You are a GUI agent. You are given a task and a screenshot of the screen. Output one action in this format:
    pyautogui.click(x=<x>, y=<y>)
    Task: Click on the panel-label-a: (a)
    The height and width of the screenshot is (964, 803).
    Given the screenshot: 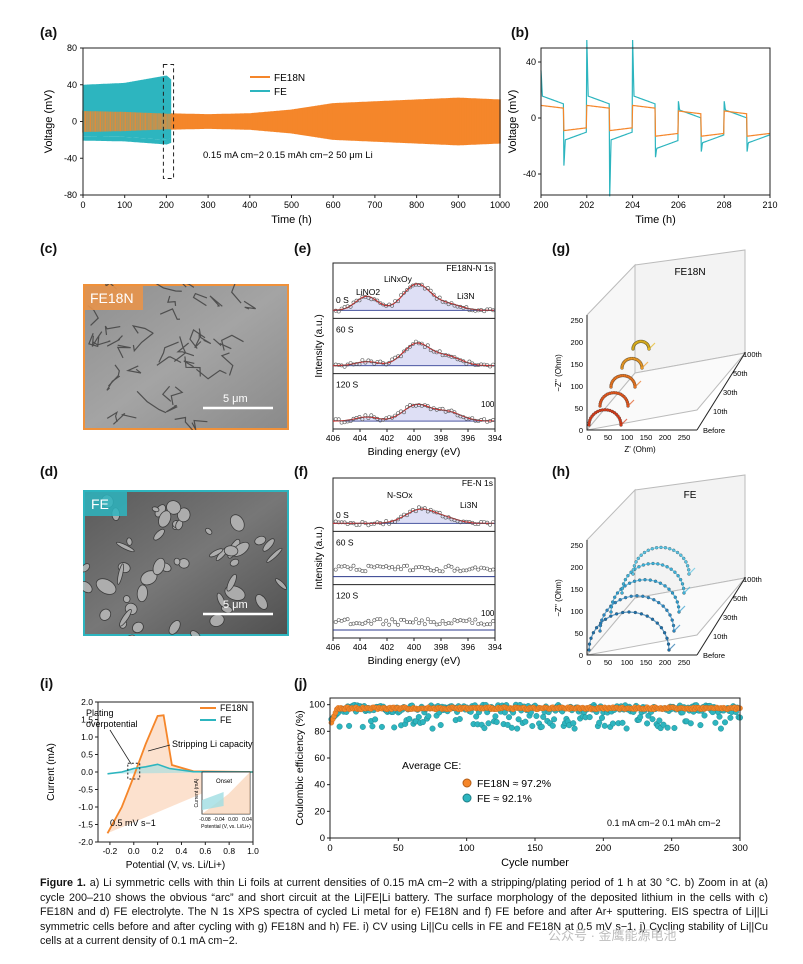 What is the action you would take?
    pyautogui.click(x=49, y=32)
    